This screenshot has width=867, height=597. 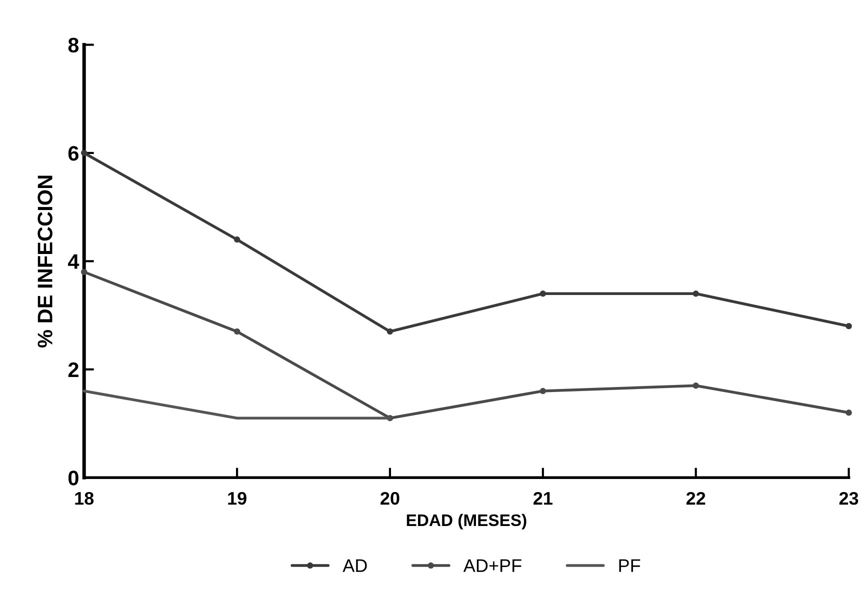 I want to click on y-tick-label: 8, so click(x=73, y=45).